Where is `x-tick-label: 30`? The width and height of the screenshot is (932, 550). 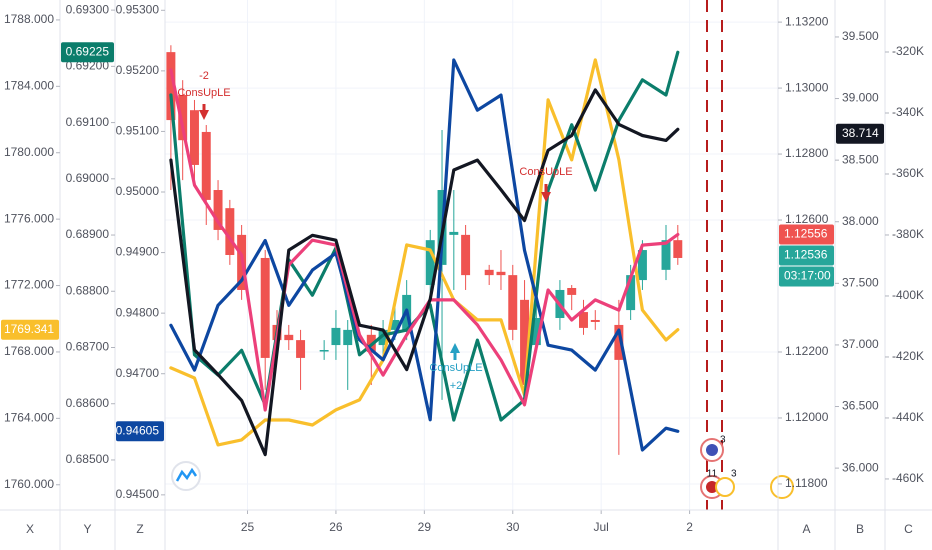
x-tick-label: 30 is located at coordinates (513, 527).